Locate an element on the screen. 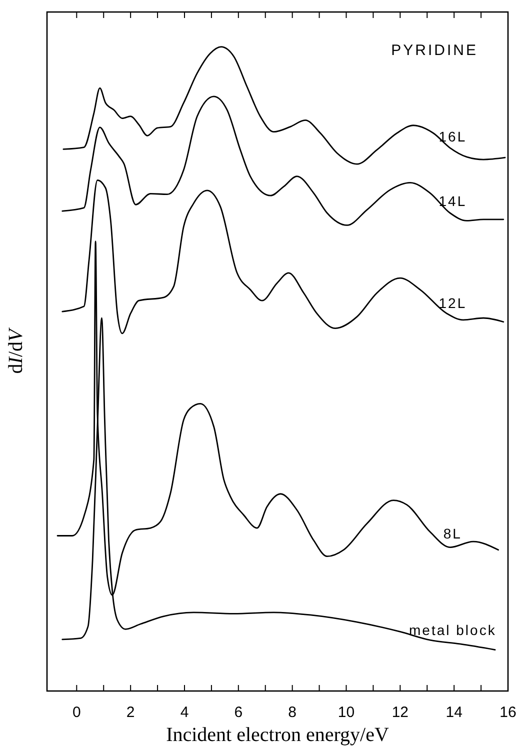 Image resolution: width=516 pixels, height=749 pixels. series-label: 8L is located at coordinates (452, 534).